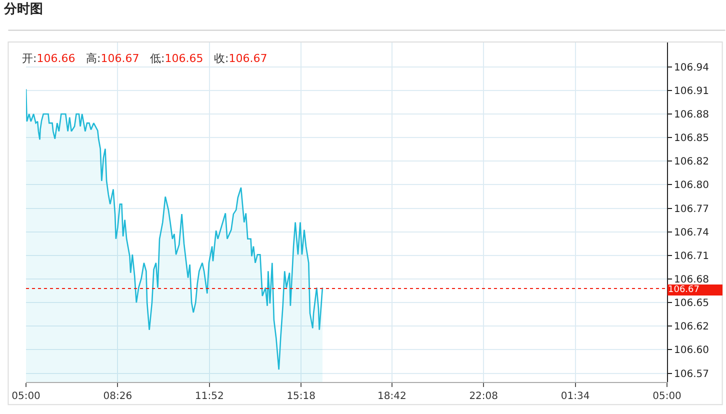 This screenshot has height=414, width=726. Describe the element at coordinates (691, 280) in the screenshot. I see `y-tick-label: 106.68` at that location.